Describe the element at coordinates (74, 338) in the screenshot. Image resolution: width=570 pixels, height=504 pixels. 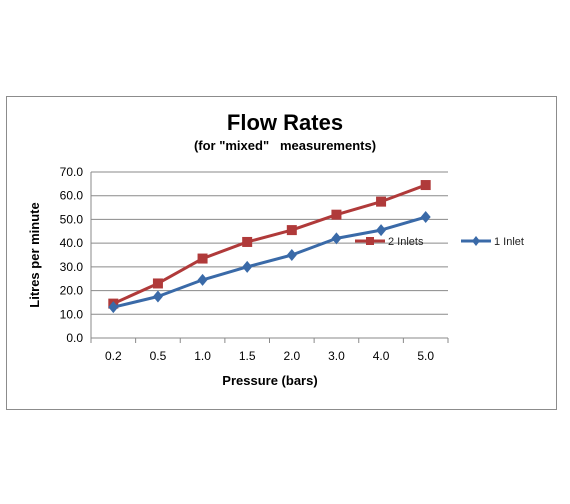
I see `y-tick-label: 0.0` at that location.